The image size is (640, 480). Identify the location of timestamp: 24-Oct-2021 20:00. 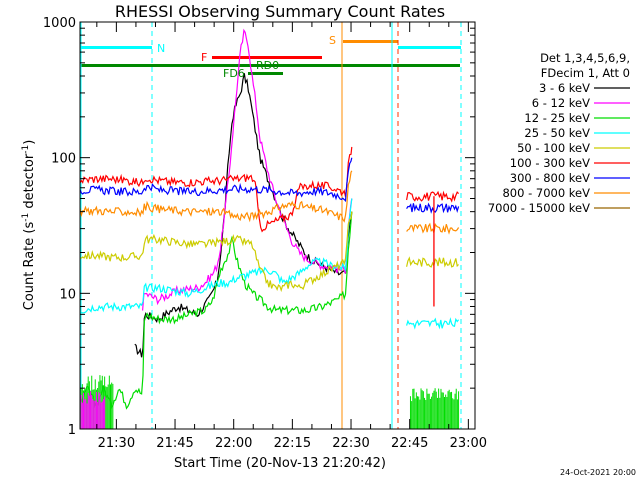
(598, 472).